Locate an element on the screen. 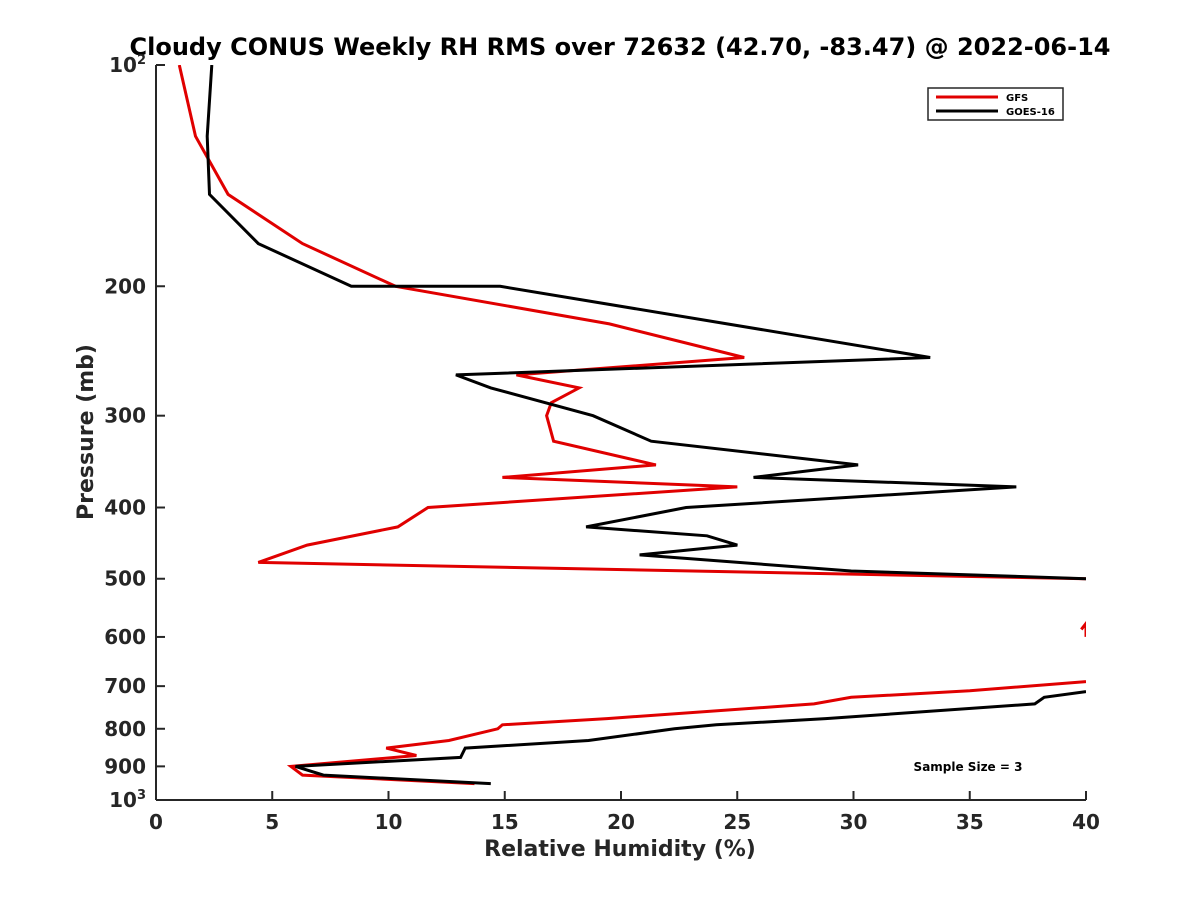 Image resolution: width=1200 pixels, height=900 pixels. y-tick-label: 103 is located at coordinates (127, 800).